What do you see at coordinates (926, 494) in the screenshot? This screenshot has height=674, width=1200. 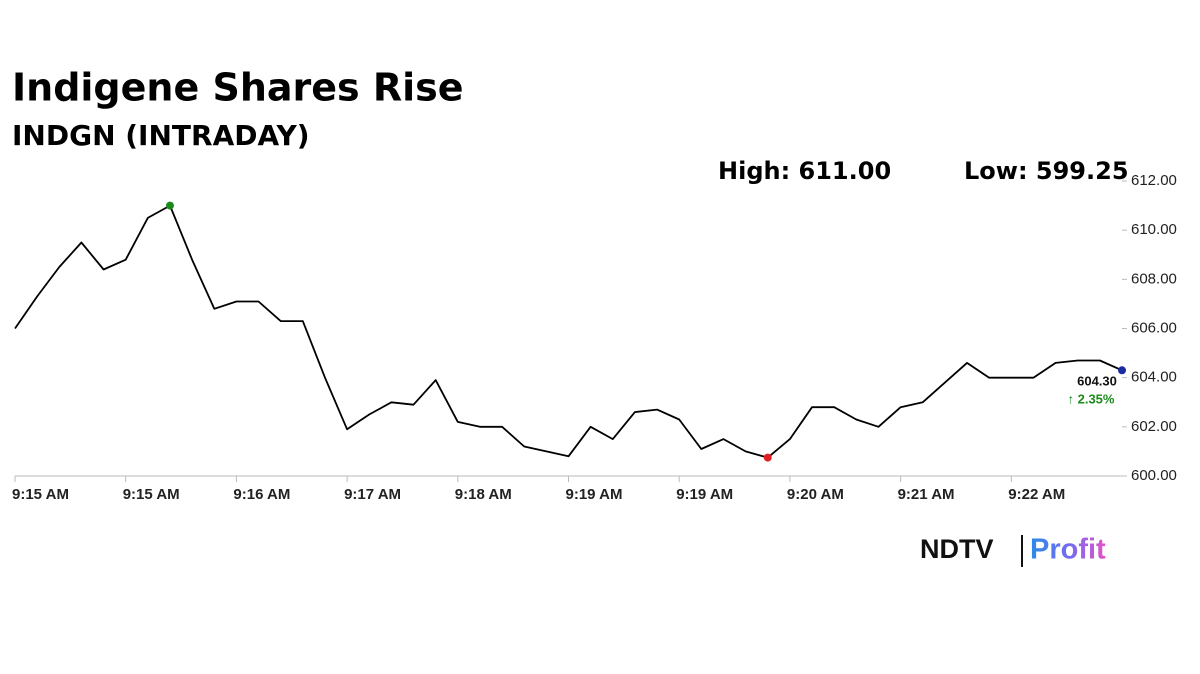 I see `x-tick-label: 9:21 AM` at bounding box center [926, 494].